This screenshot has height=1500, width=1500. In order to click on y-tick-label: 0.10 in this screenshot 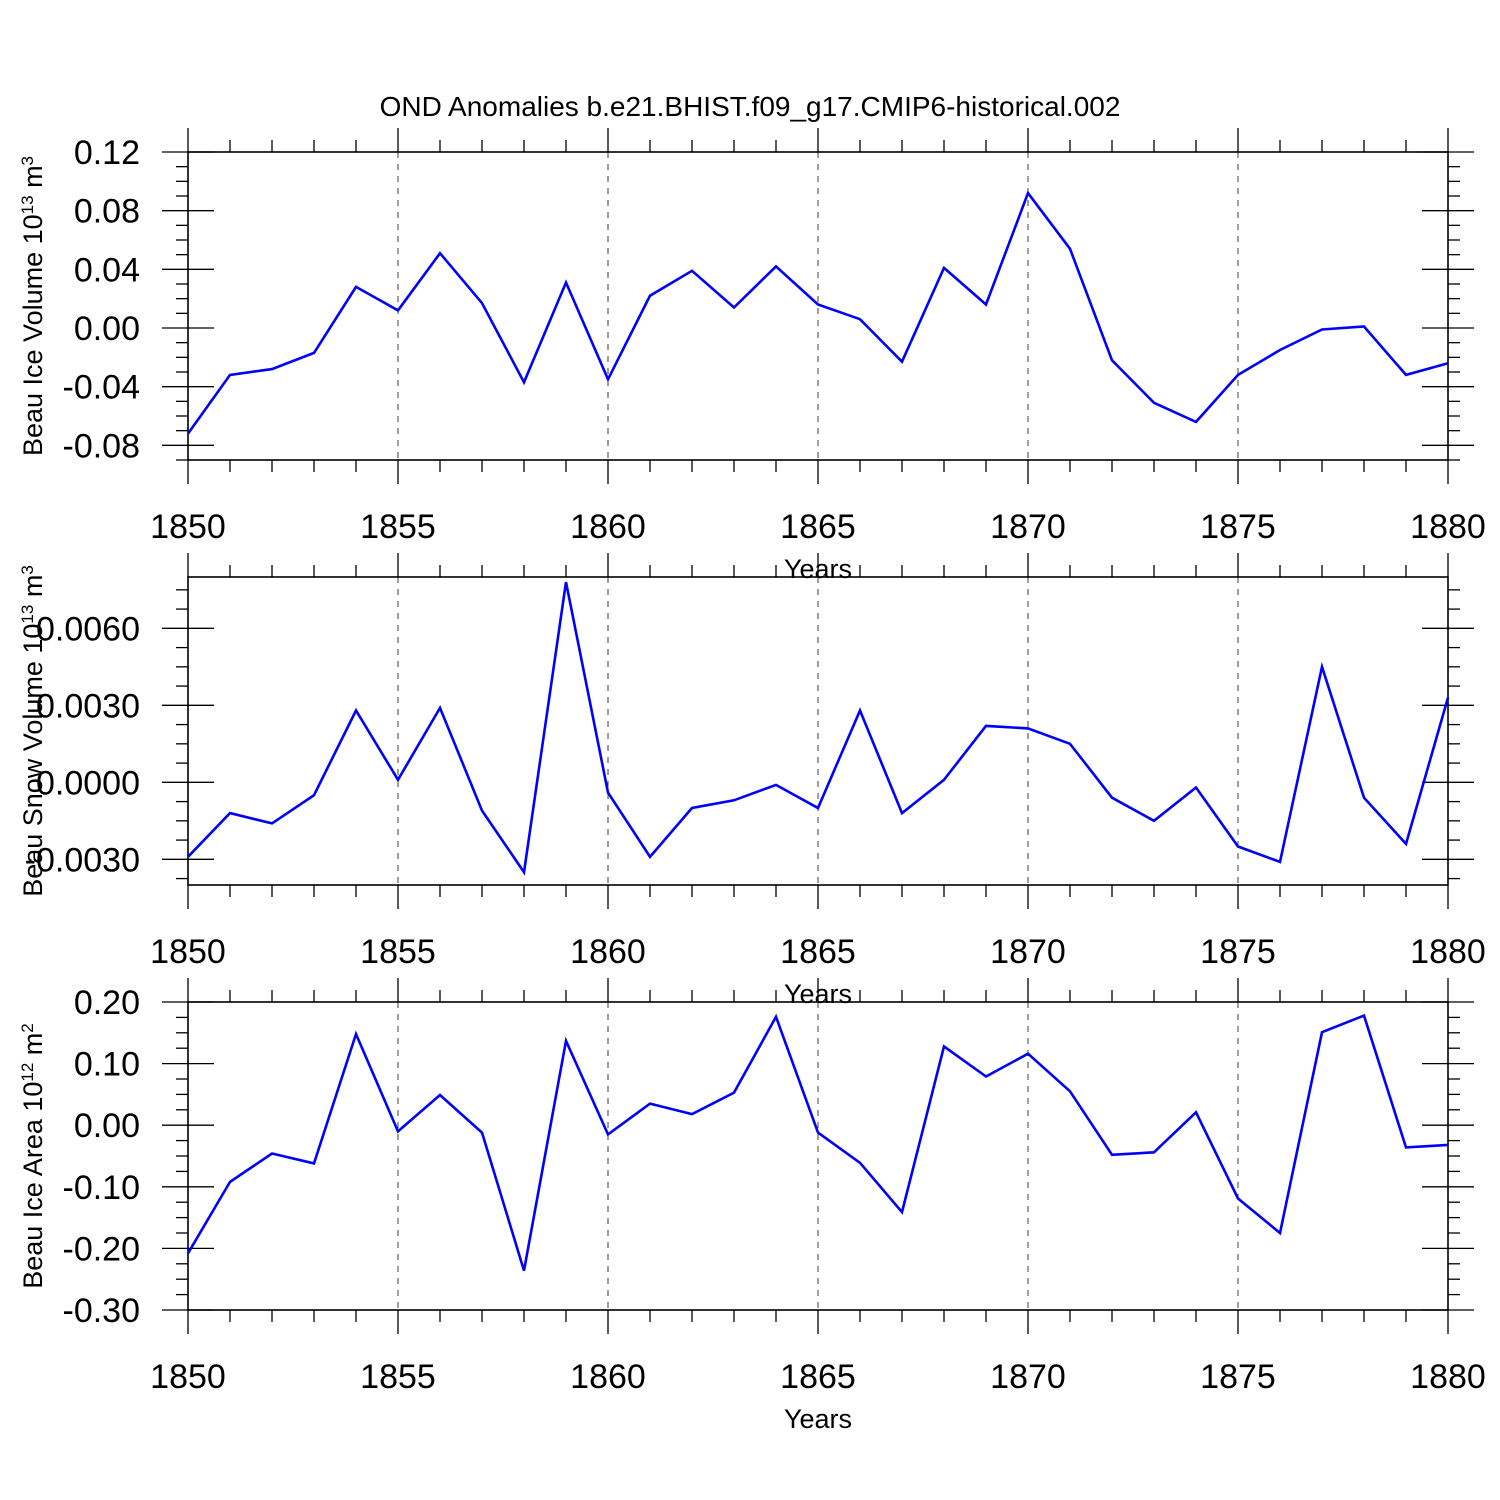, I will do `click(107, 1065)`.